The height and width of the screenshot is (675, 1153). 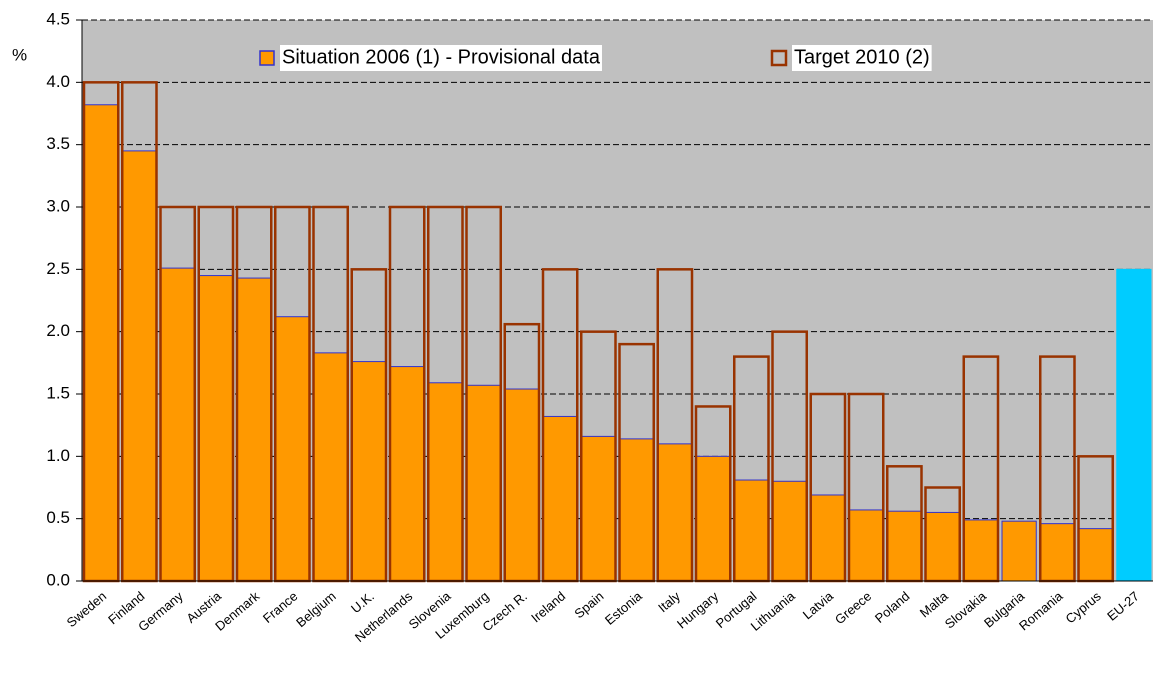 What do you see at coordinates (58, 330) in the screenshot?
I see `y-tick-label: 2.0` at bounding box center [58, 330].